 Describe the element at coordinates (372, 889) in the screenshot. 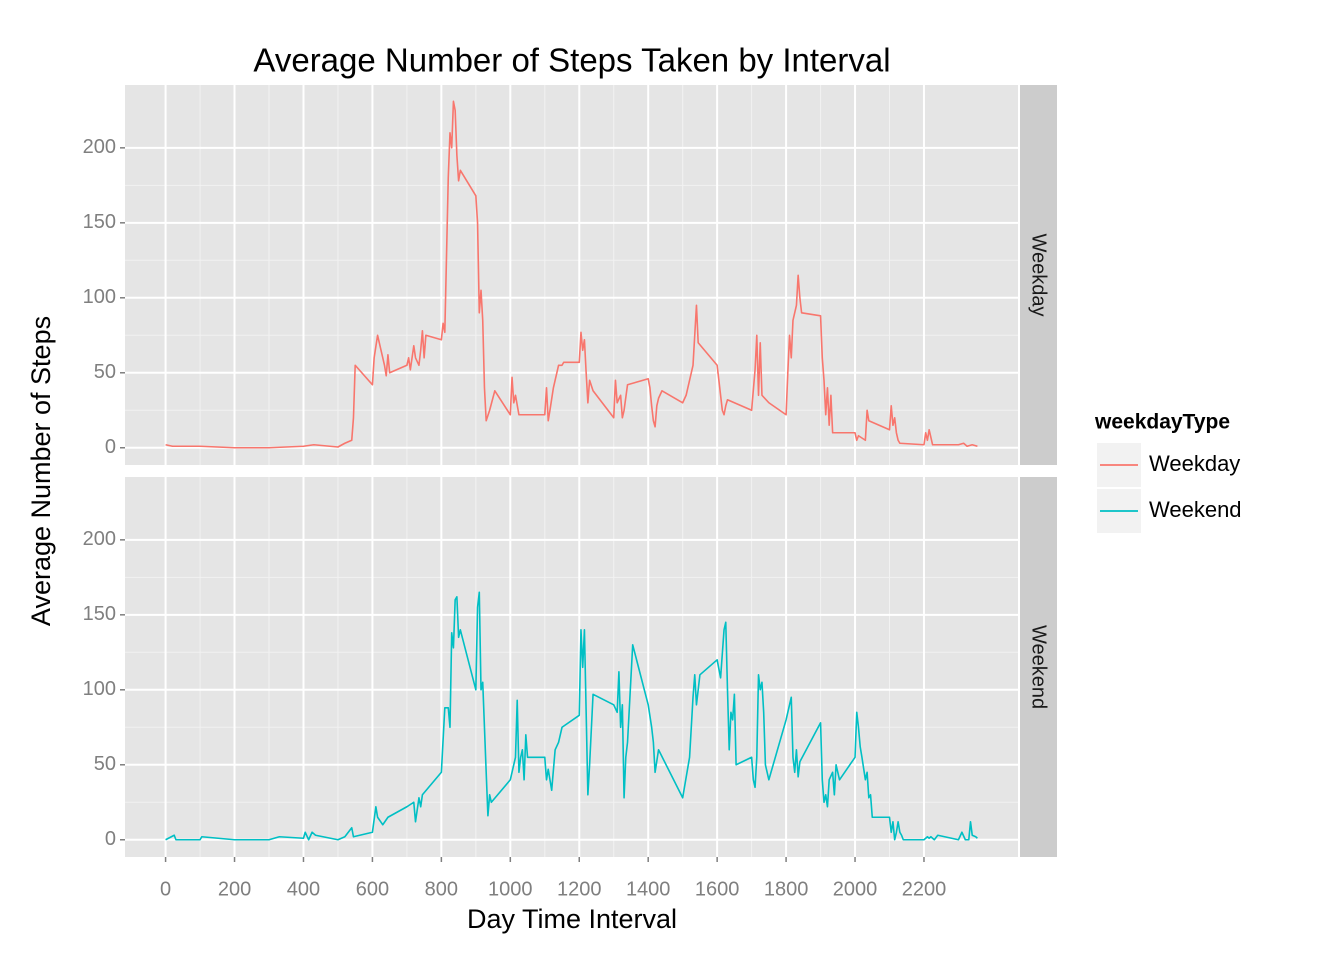

I see `x-tick-label: 600` at that location.